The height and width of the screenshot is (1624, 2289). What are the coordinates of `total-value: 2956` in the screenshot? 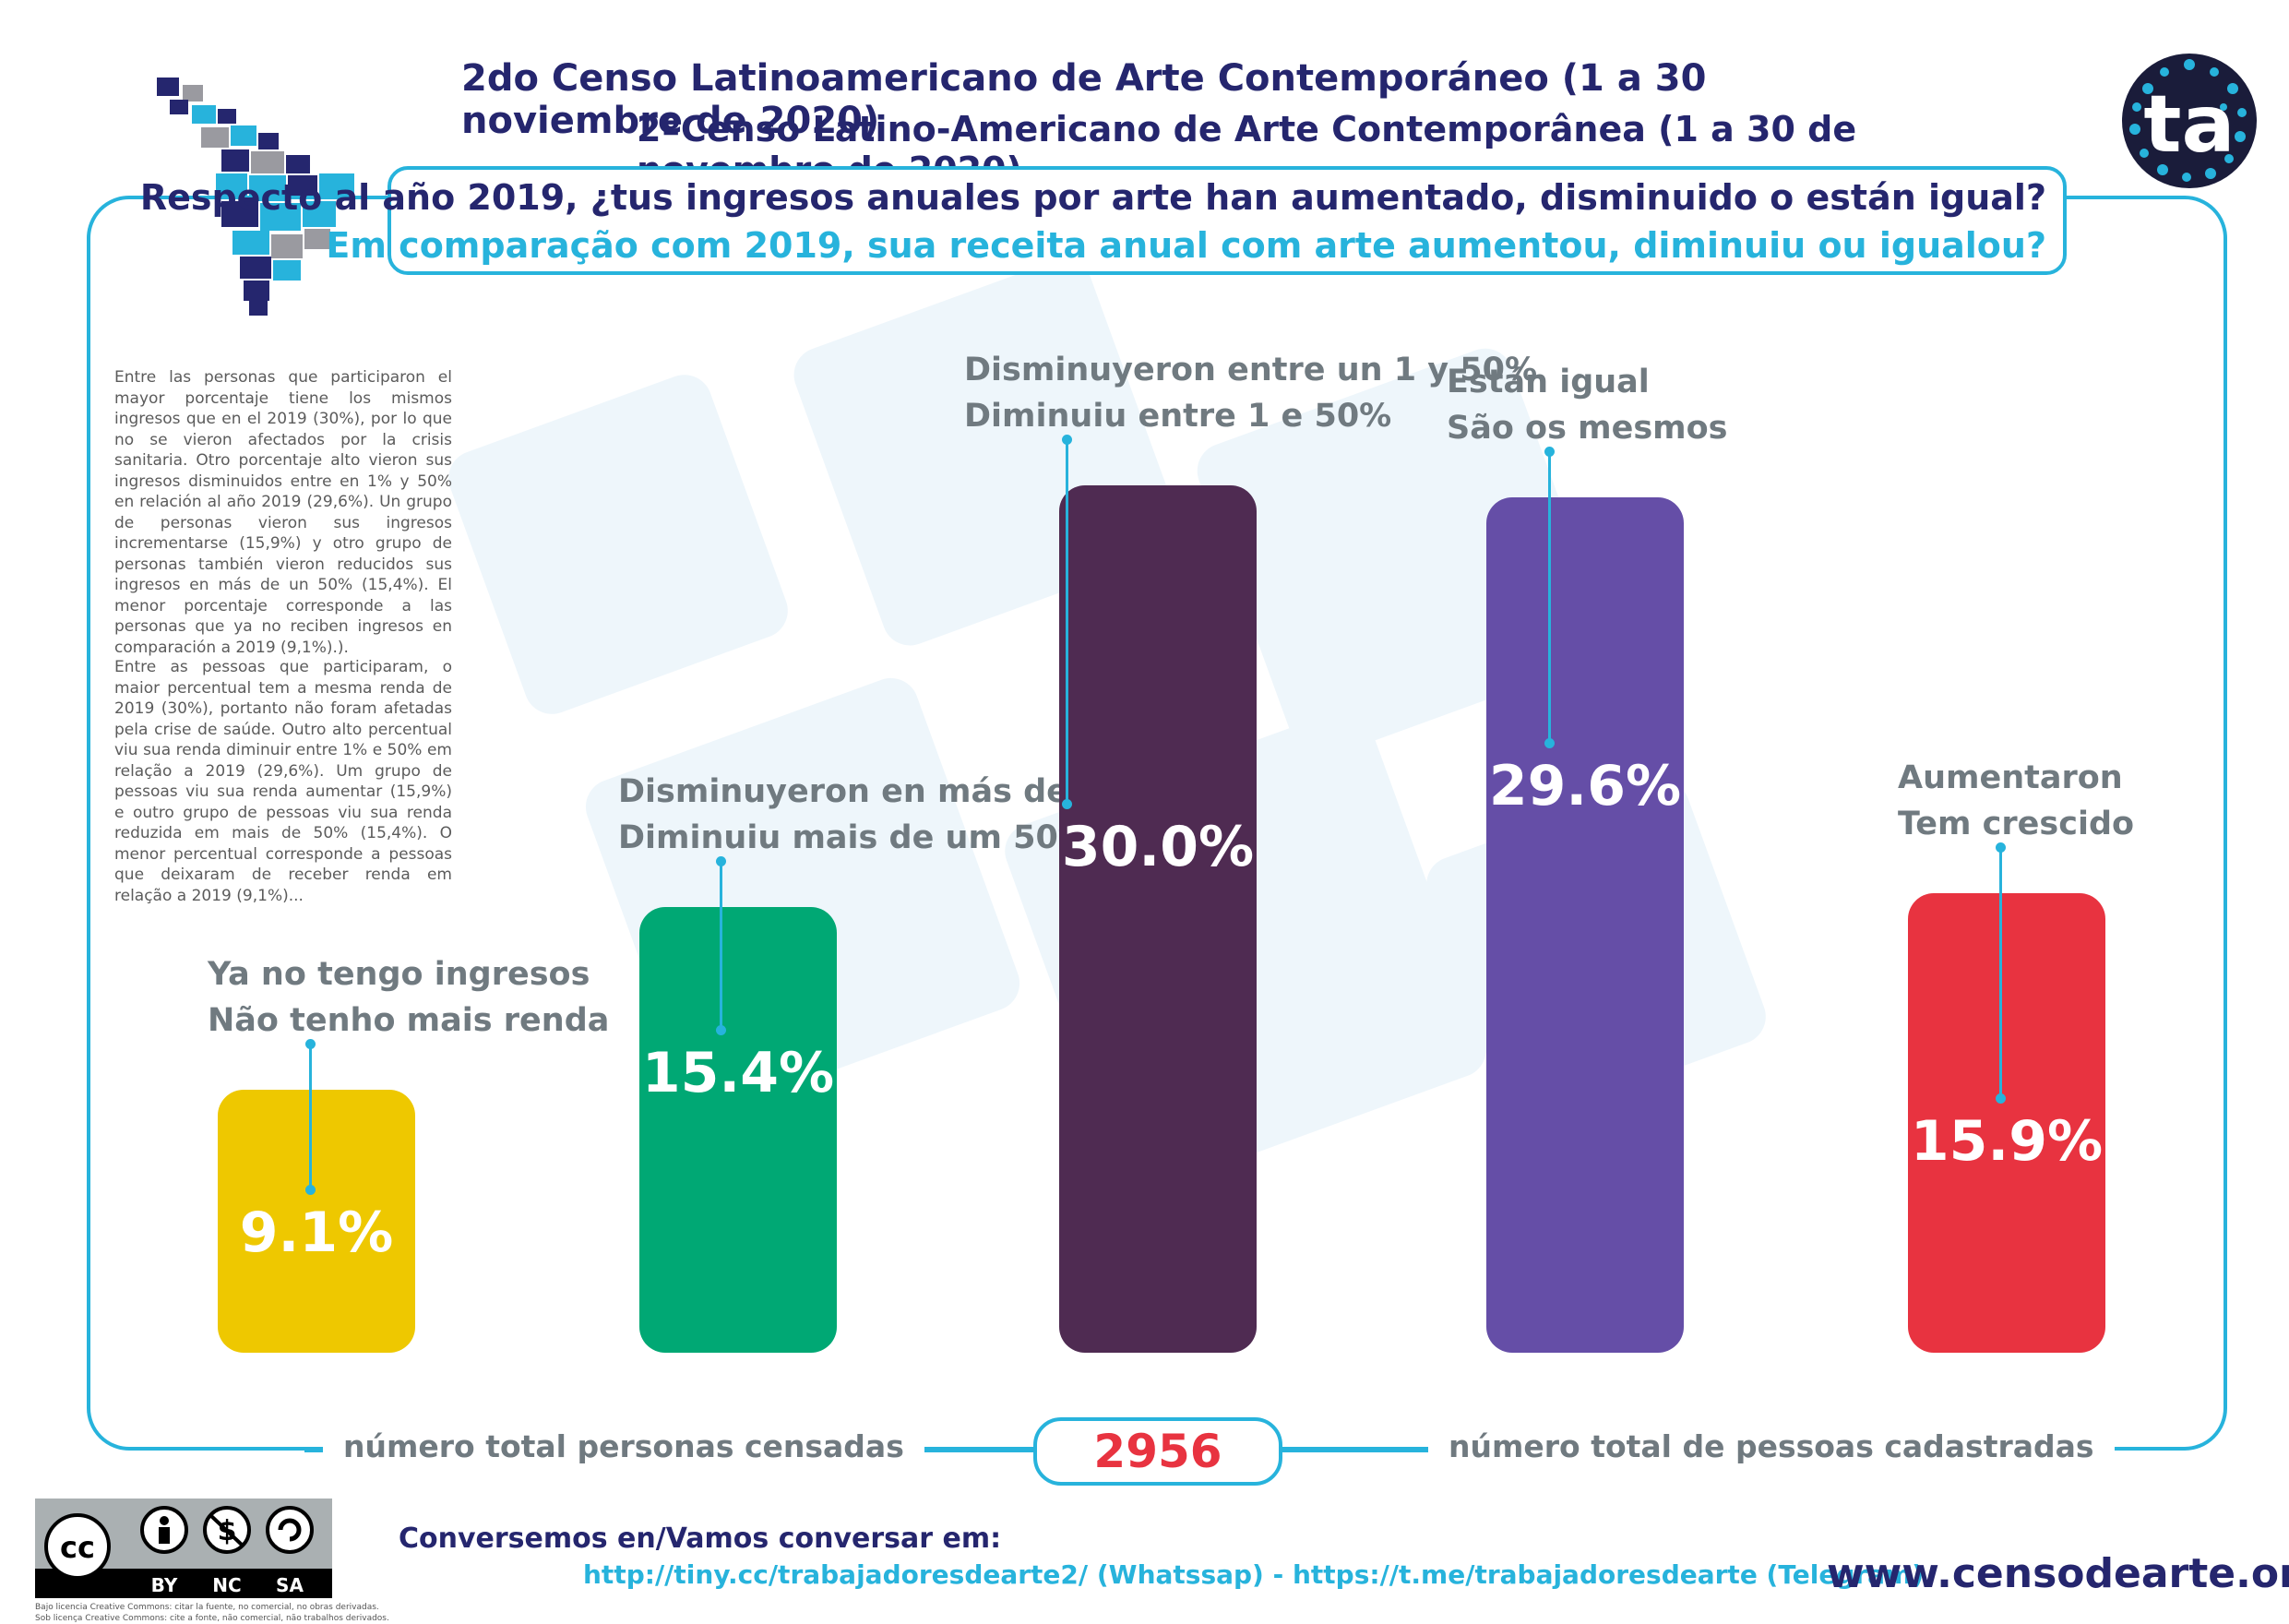 It's located at (1157, 1451).